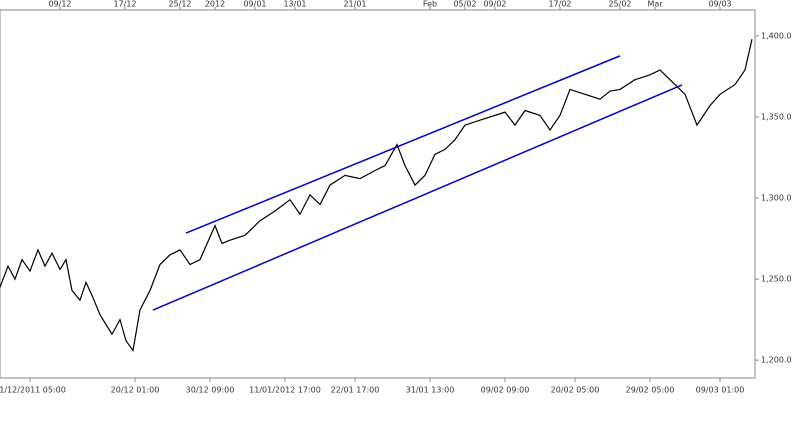  What do you see at coordinates (254, 4) in the screenshot?
I see `x2-tick-label: 09/01` at bounding box center [254, 4].